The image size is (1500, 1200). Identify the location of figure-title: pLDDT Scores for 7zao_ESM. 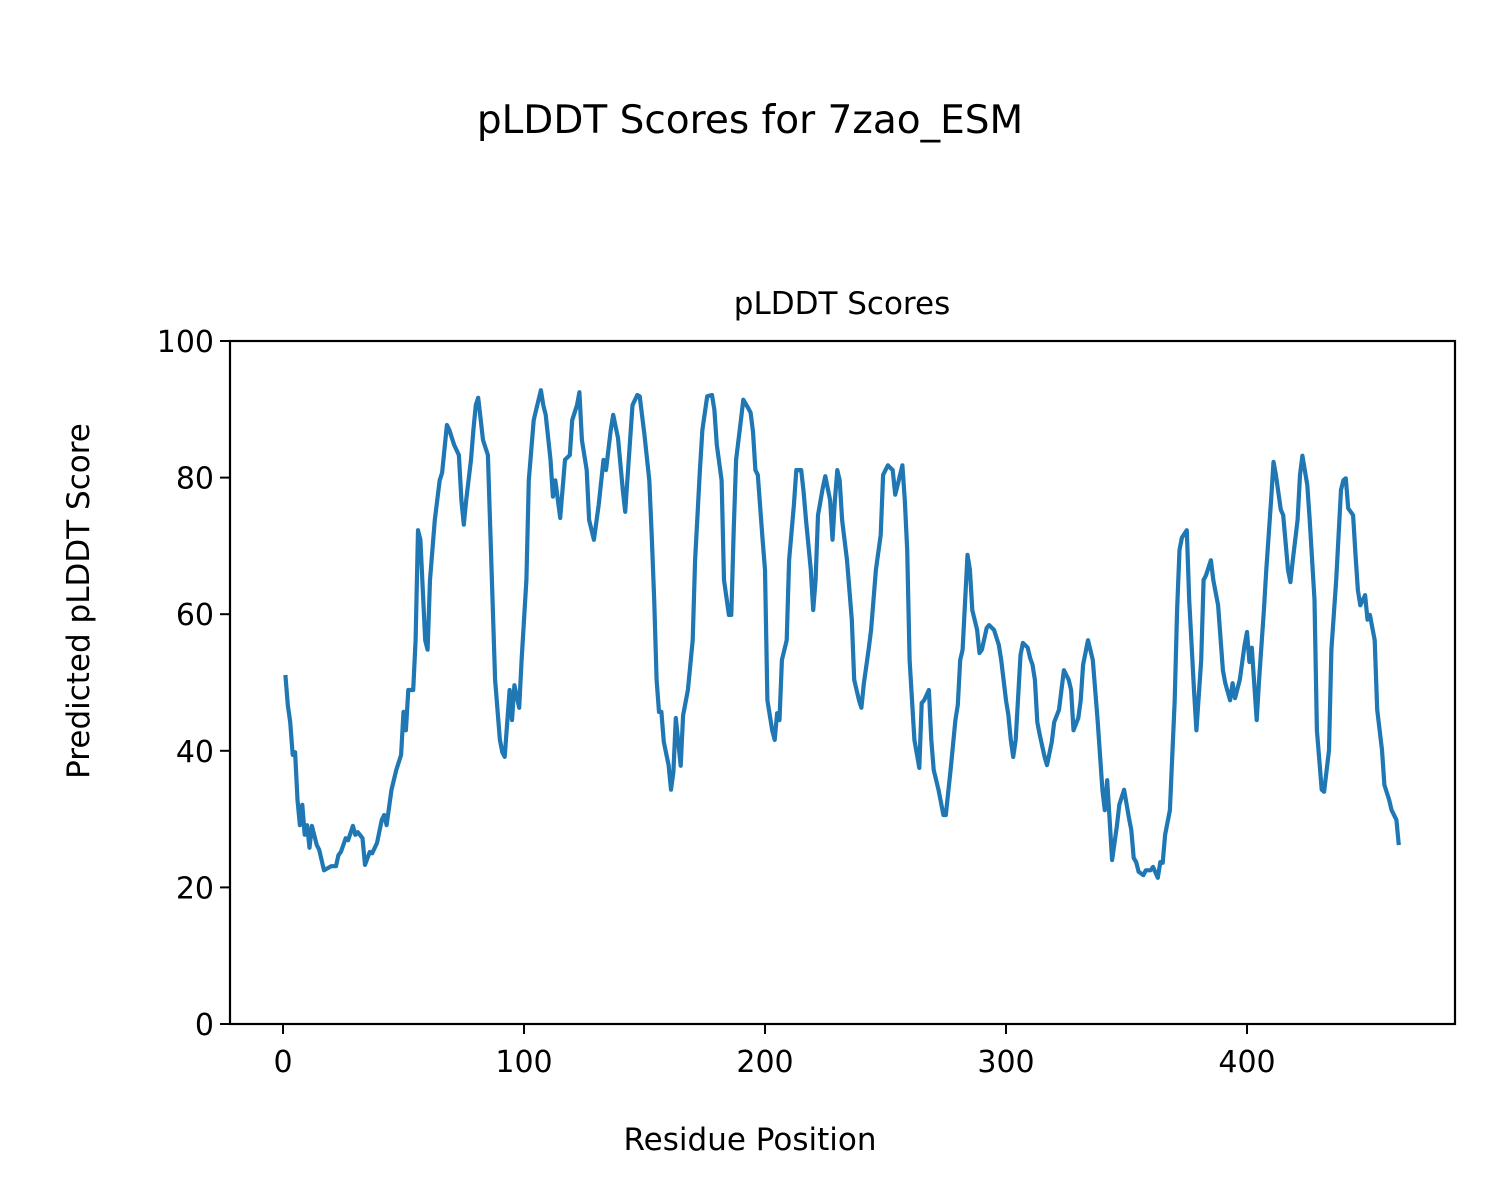
(750, 120).